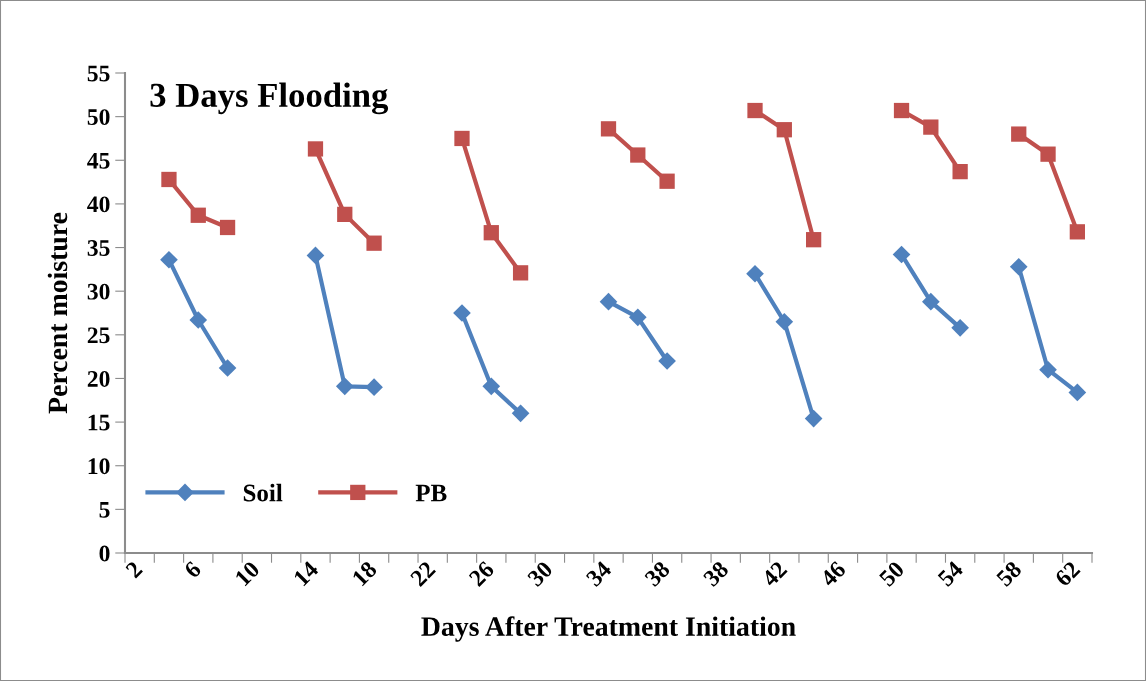  I want to click on x-tick-label: 58, so click(1009, 574).